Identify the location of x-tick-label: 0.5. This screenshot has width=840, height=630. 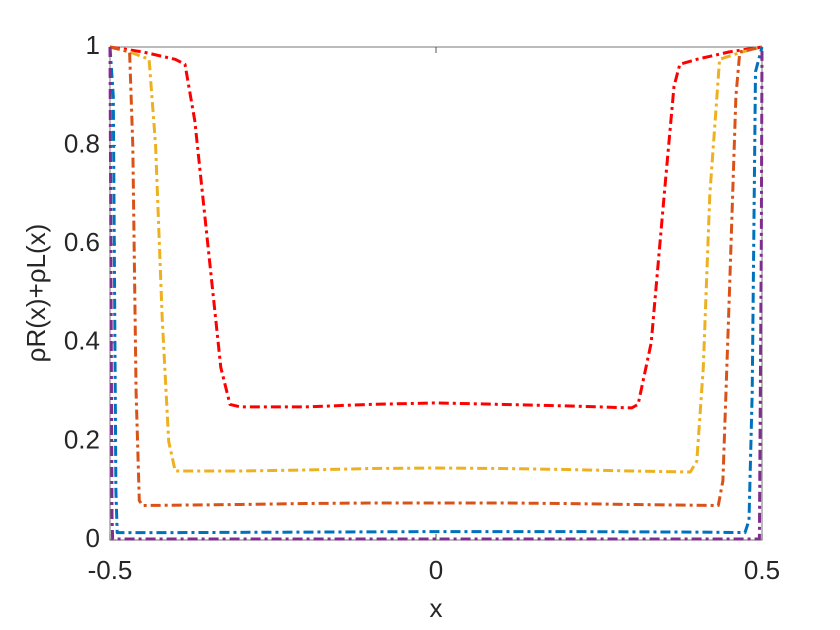
(762, 570).